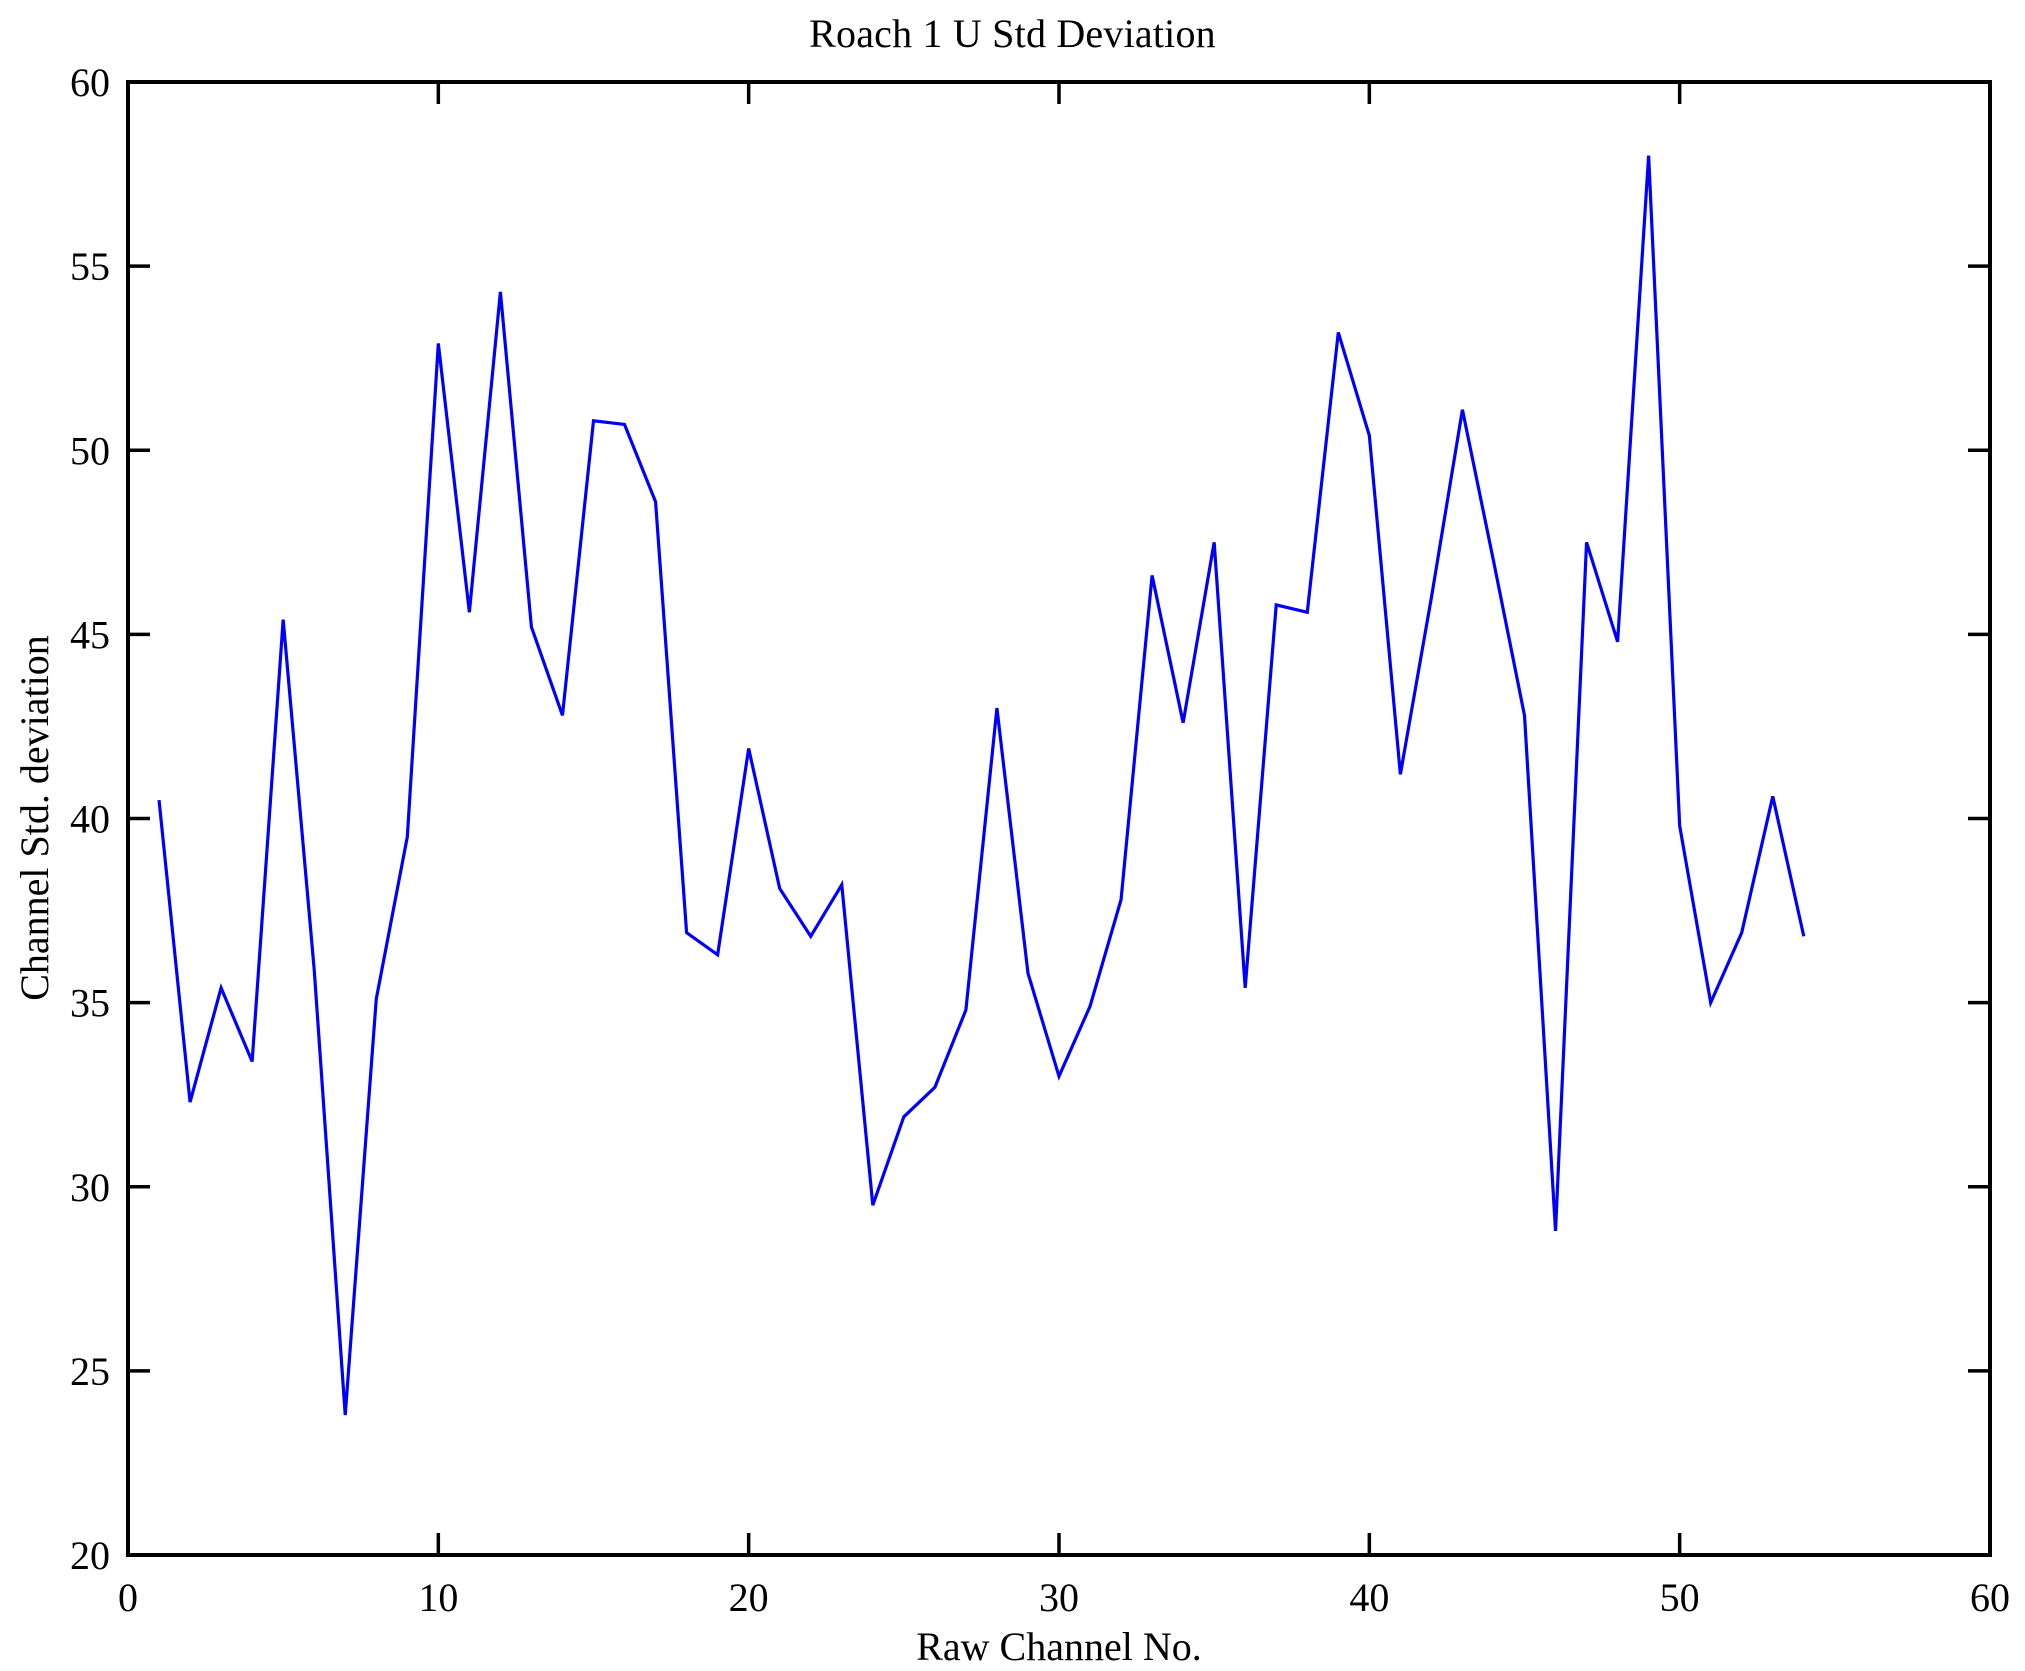 This screenshot has width=2025, height=1671. I want to click on x-tick-label: 50, so click(1680, 1597).